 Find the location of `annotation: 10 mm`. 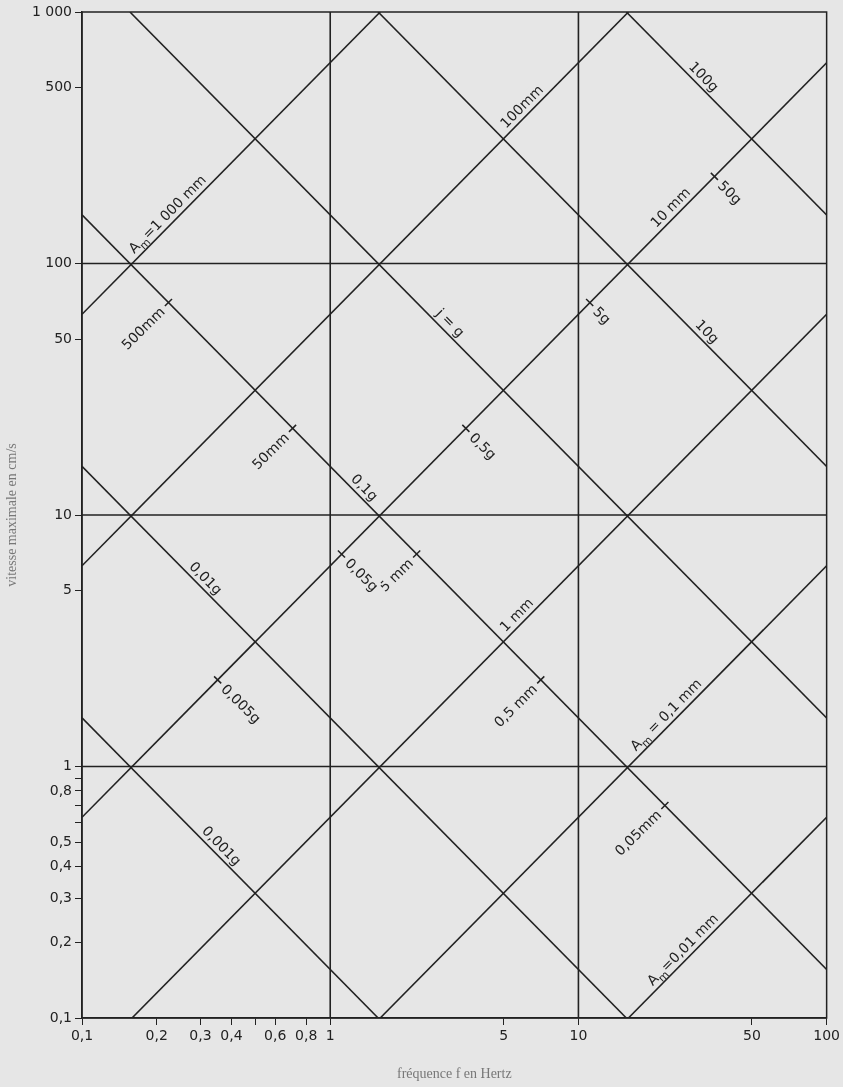

annotation: 10 mm is located at coordinates (670, 207).